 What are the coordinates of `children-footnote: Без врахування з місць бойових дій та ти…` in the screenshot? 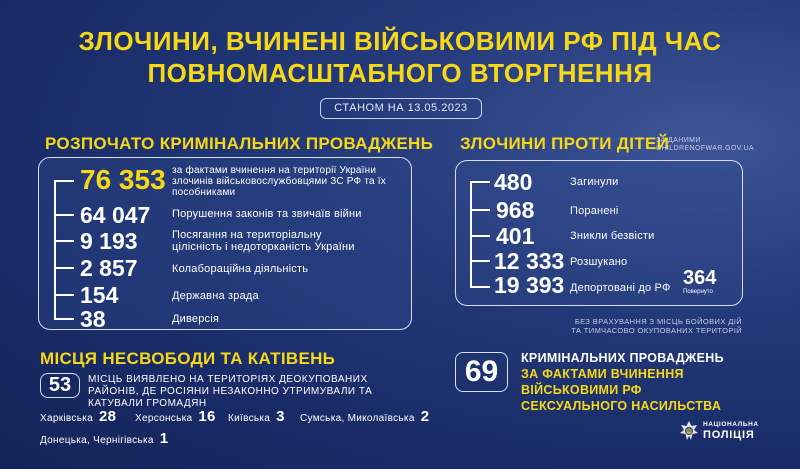 It's located at (656, 326).